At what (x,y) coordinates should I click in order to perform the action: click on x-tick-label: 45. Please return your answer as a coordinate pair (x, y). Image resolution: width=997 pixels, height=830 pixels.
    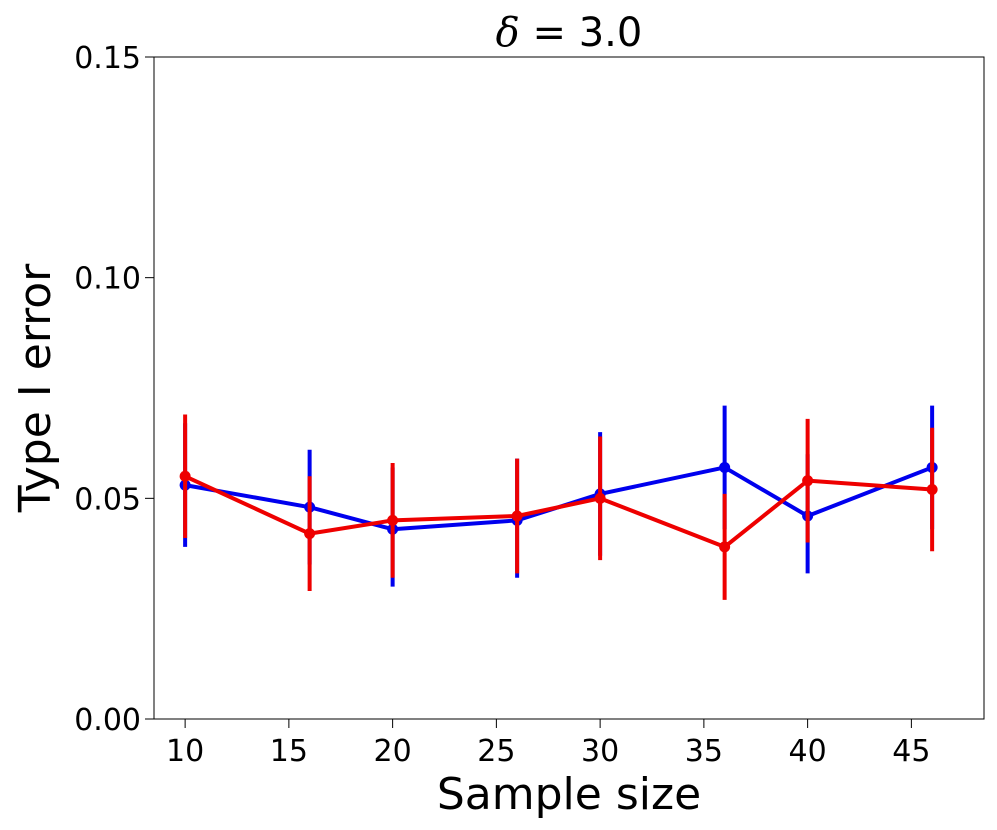
    Looking at the image, I should click on (911, 751).